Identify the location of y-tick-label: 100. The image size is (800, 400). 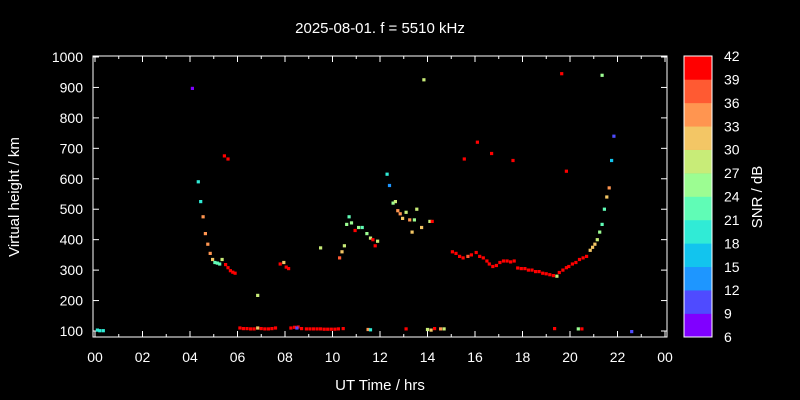
(72, 331).